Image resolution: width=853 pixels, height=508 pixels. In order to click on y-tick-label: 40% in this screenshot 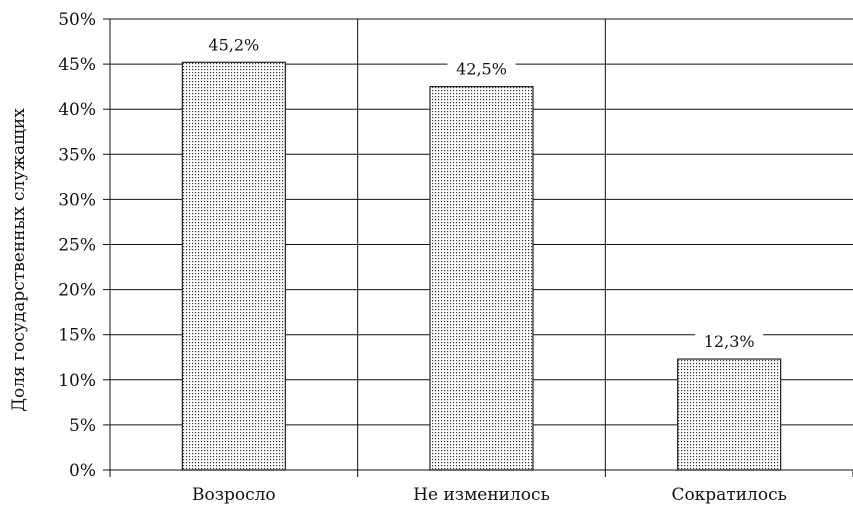, I will do `click(77, 110)`.